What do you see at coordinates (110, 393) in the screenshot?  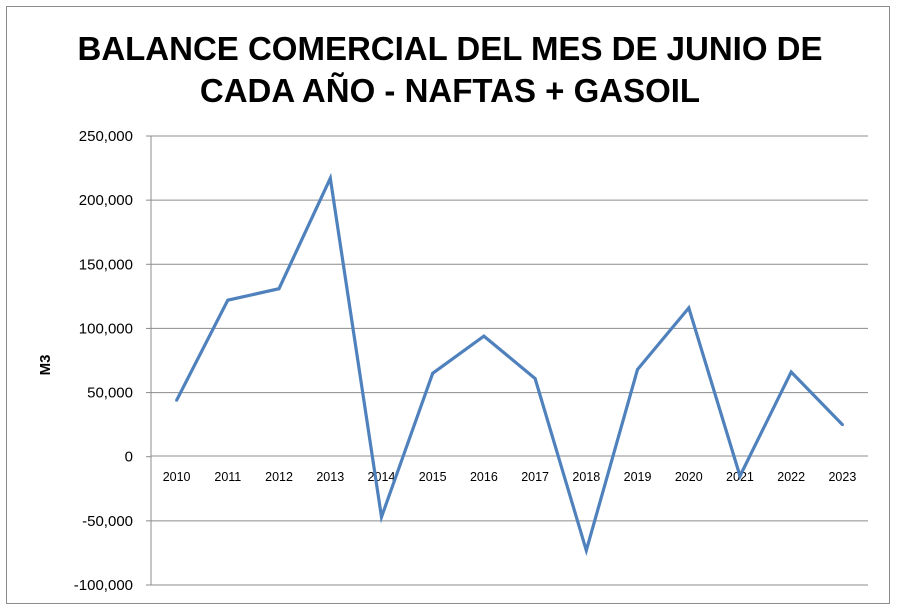 I see `y-tick-label: 50,000` at bounding box center [110, 393].